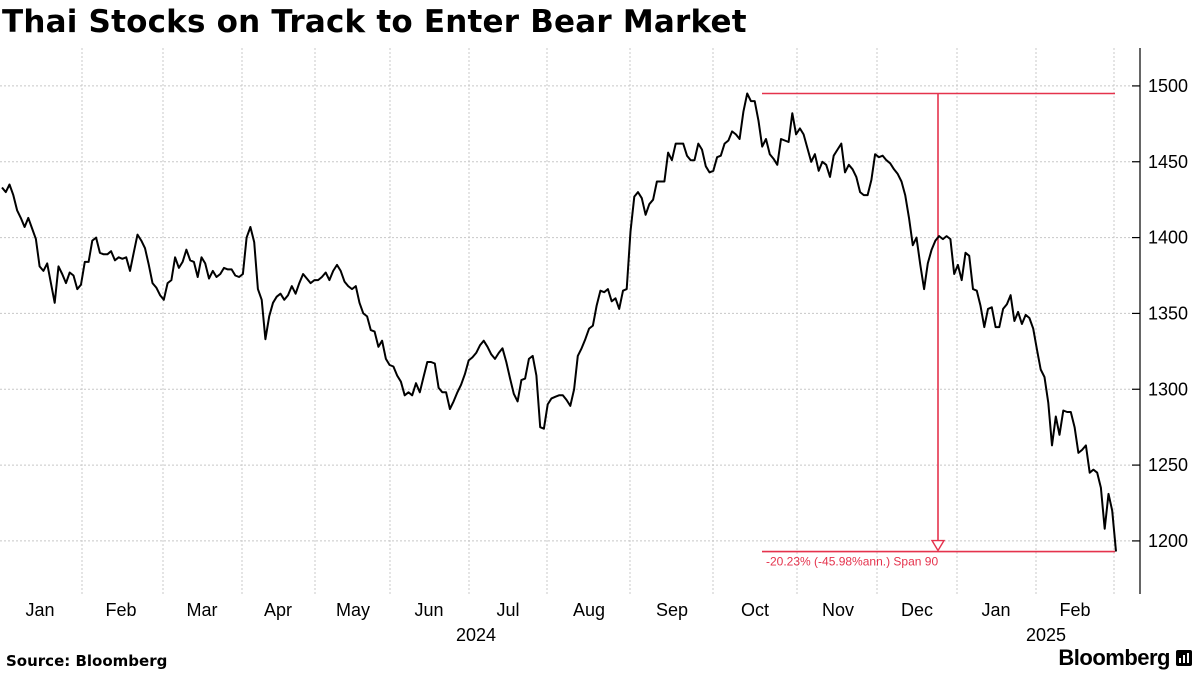  What do you see at coordinates (938, 545) in the screenshot?
I see `annotation-arrow-head` at bounding box center [938, 545].